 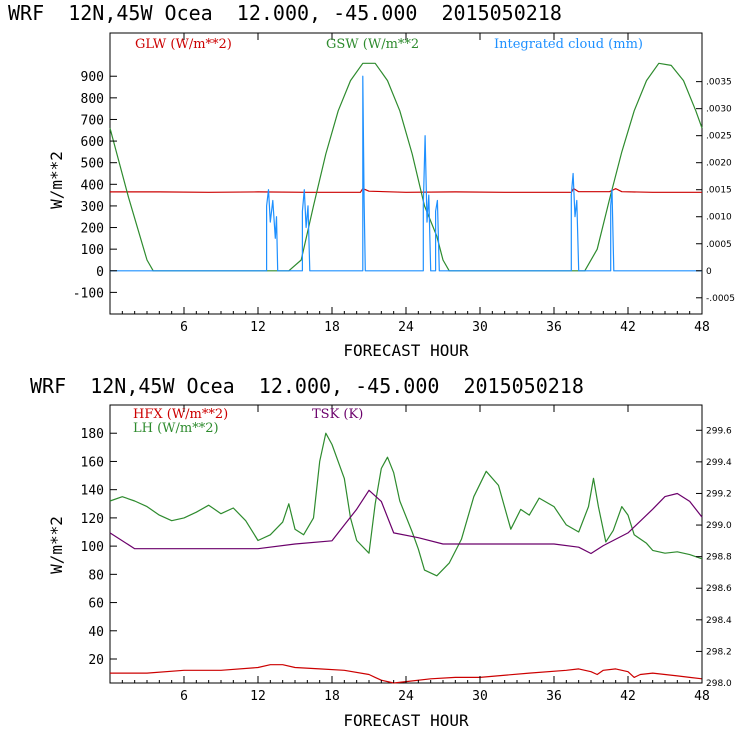 I want to click on bottom-y-tick-label: 120, so click(x=92, y=519).